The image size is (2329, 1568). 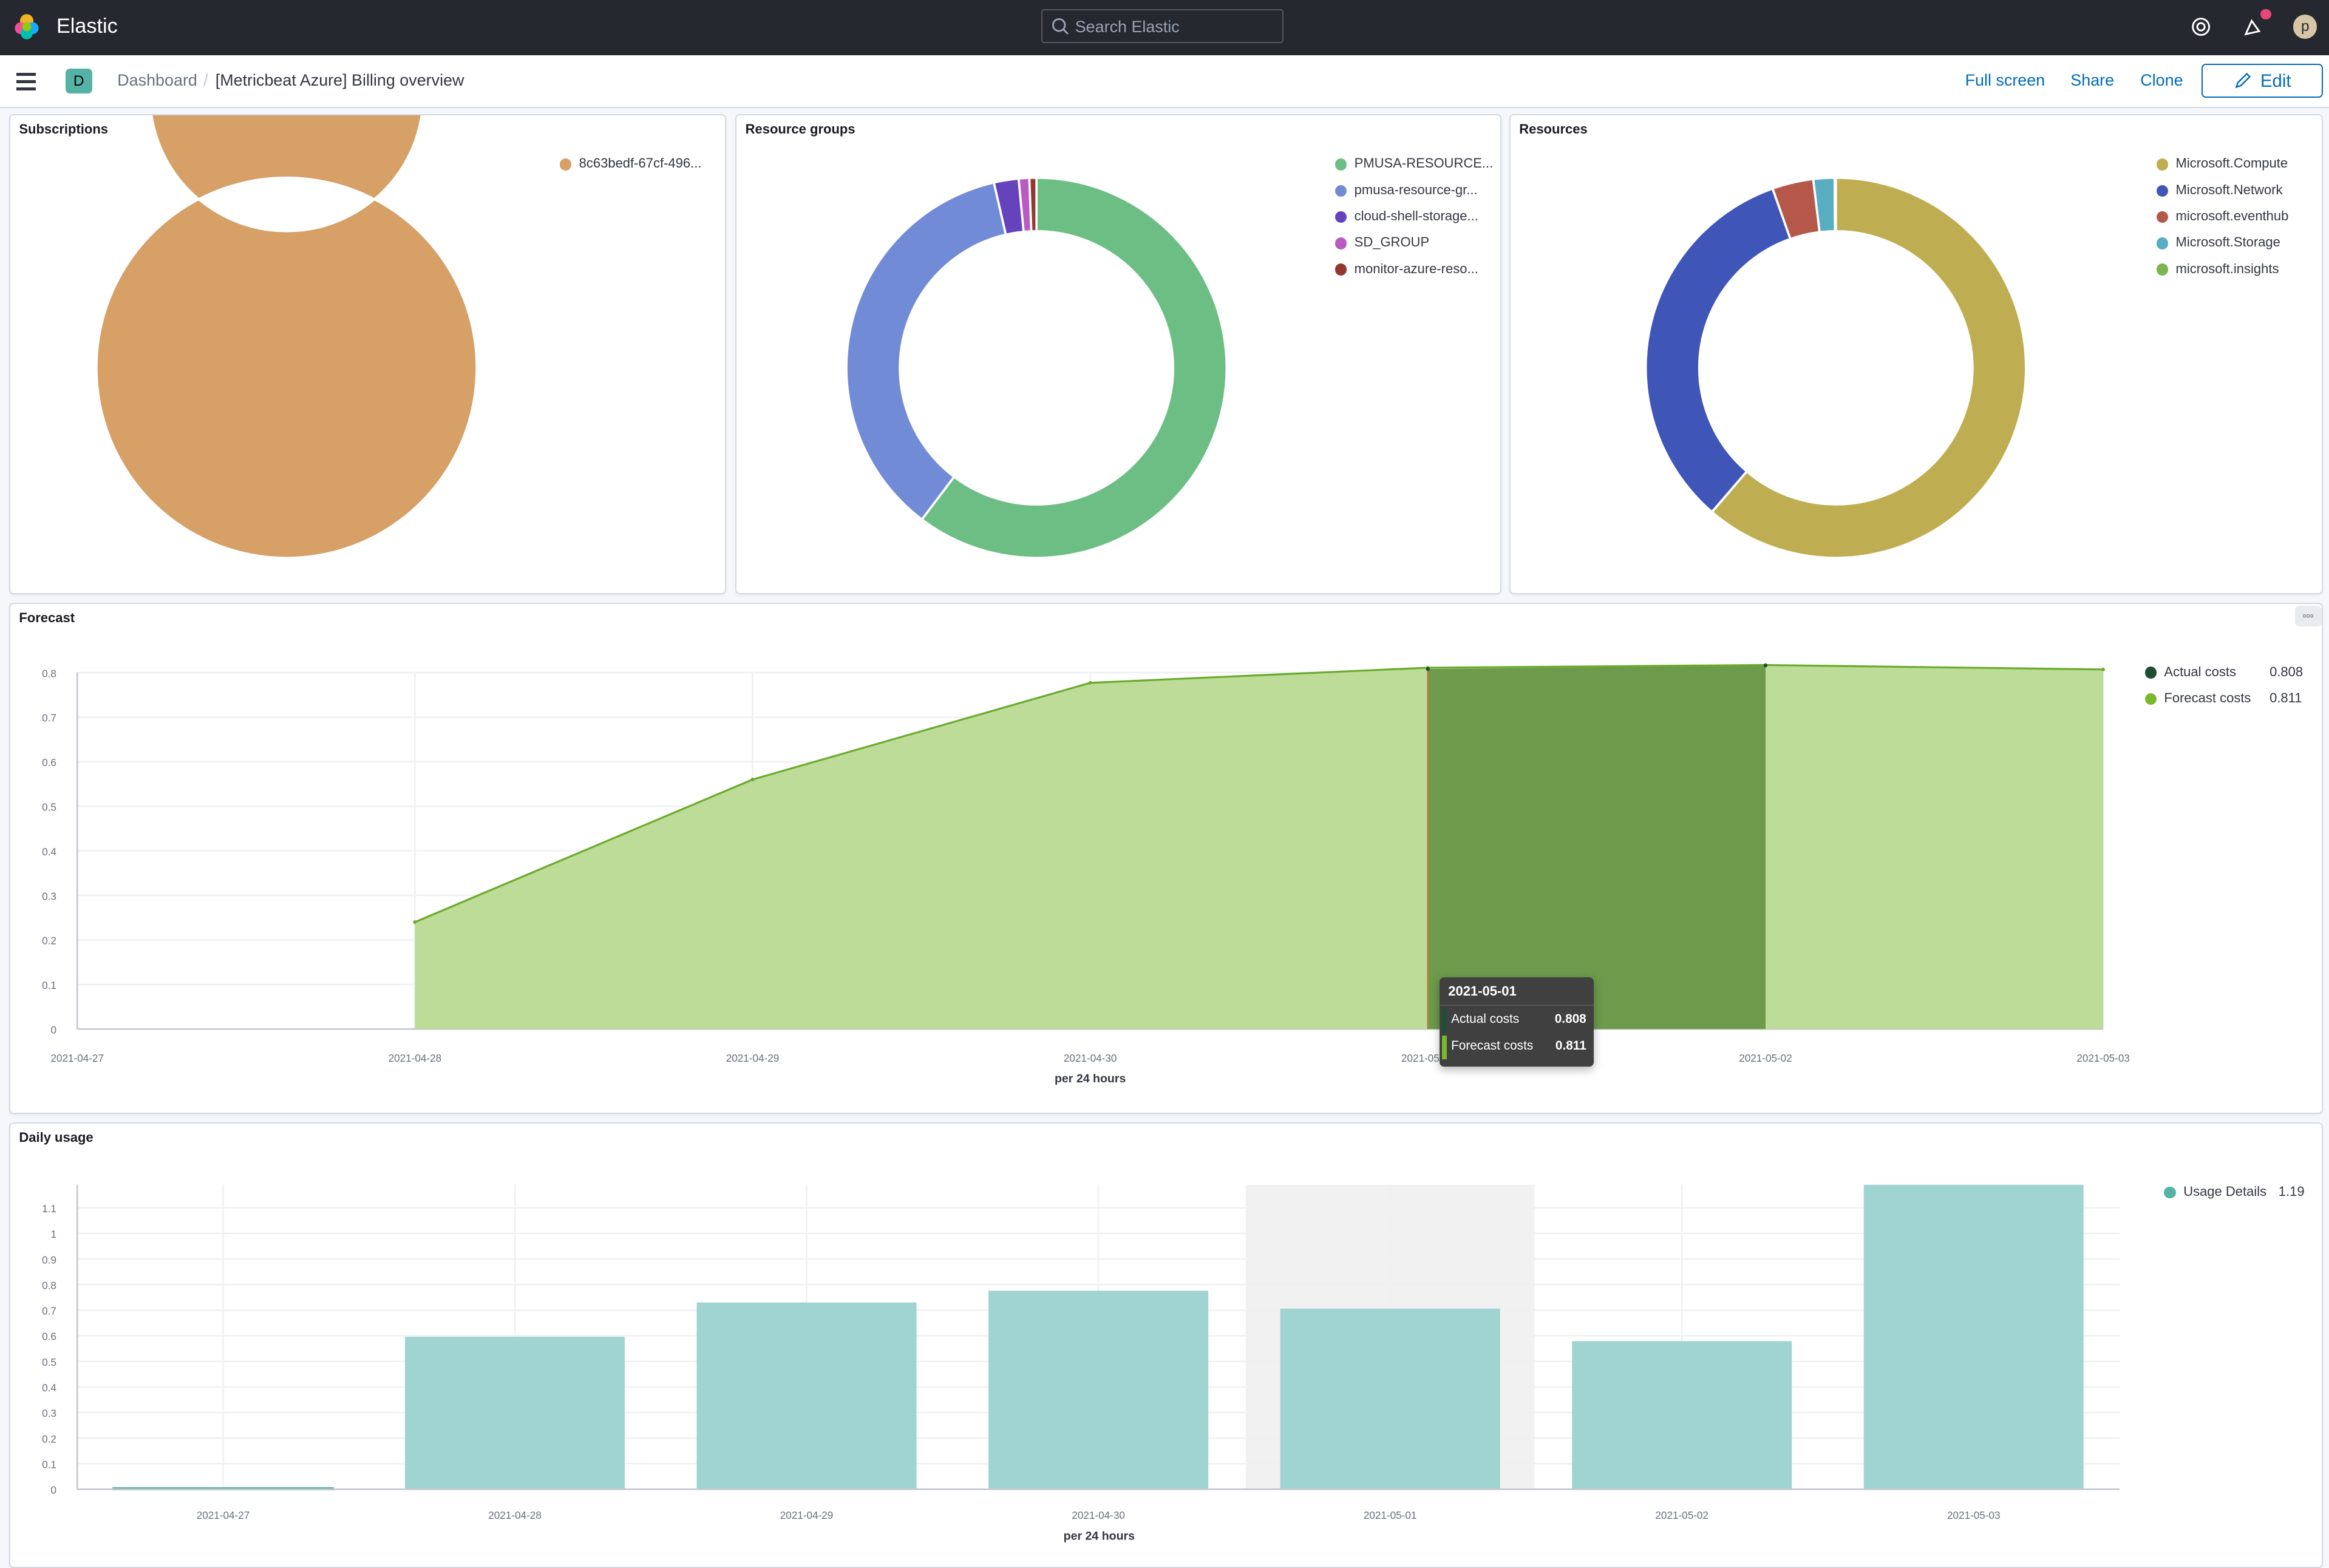 I want to click on legend-item-actual-costs: Actual costs 0.808, so click(x=2226, y=677).